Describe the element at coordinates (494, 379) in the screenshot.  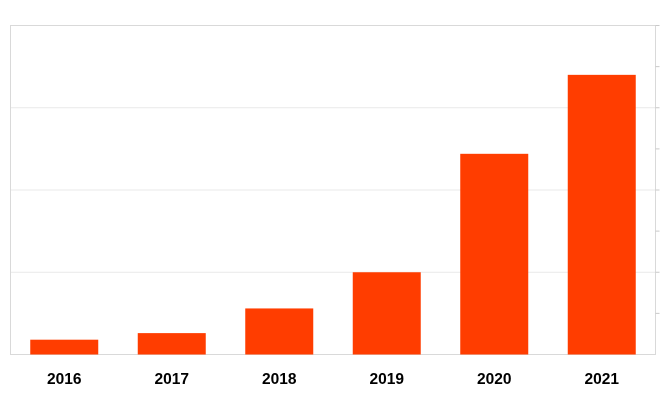
I see `x-tick-label-2020: 2020` at that location.